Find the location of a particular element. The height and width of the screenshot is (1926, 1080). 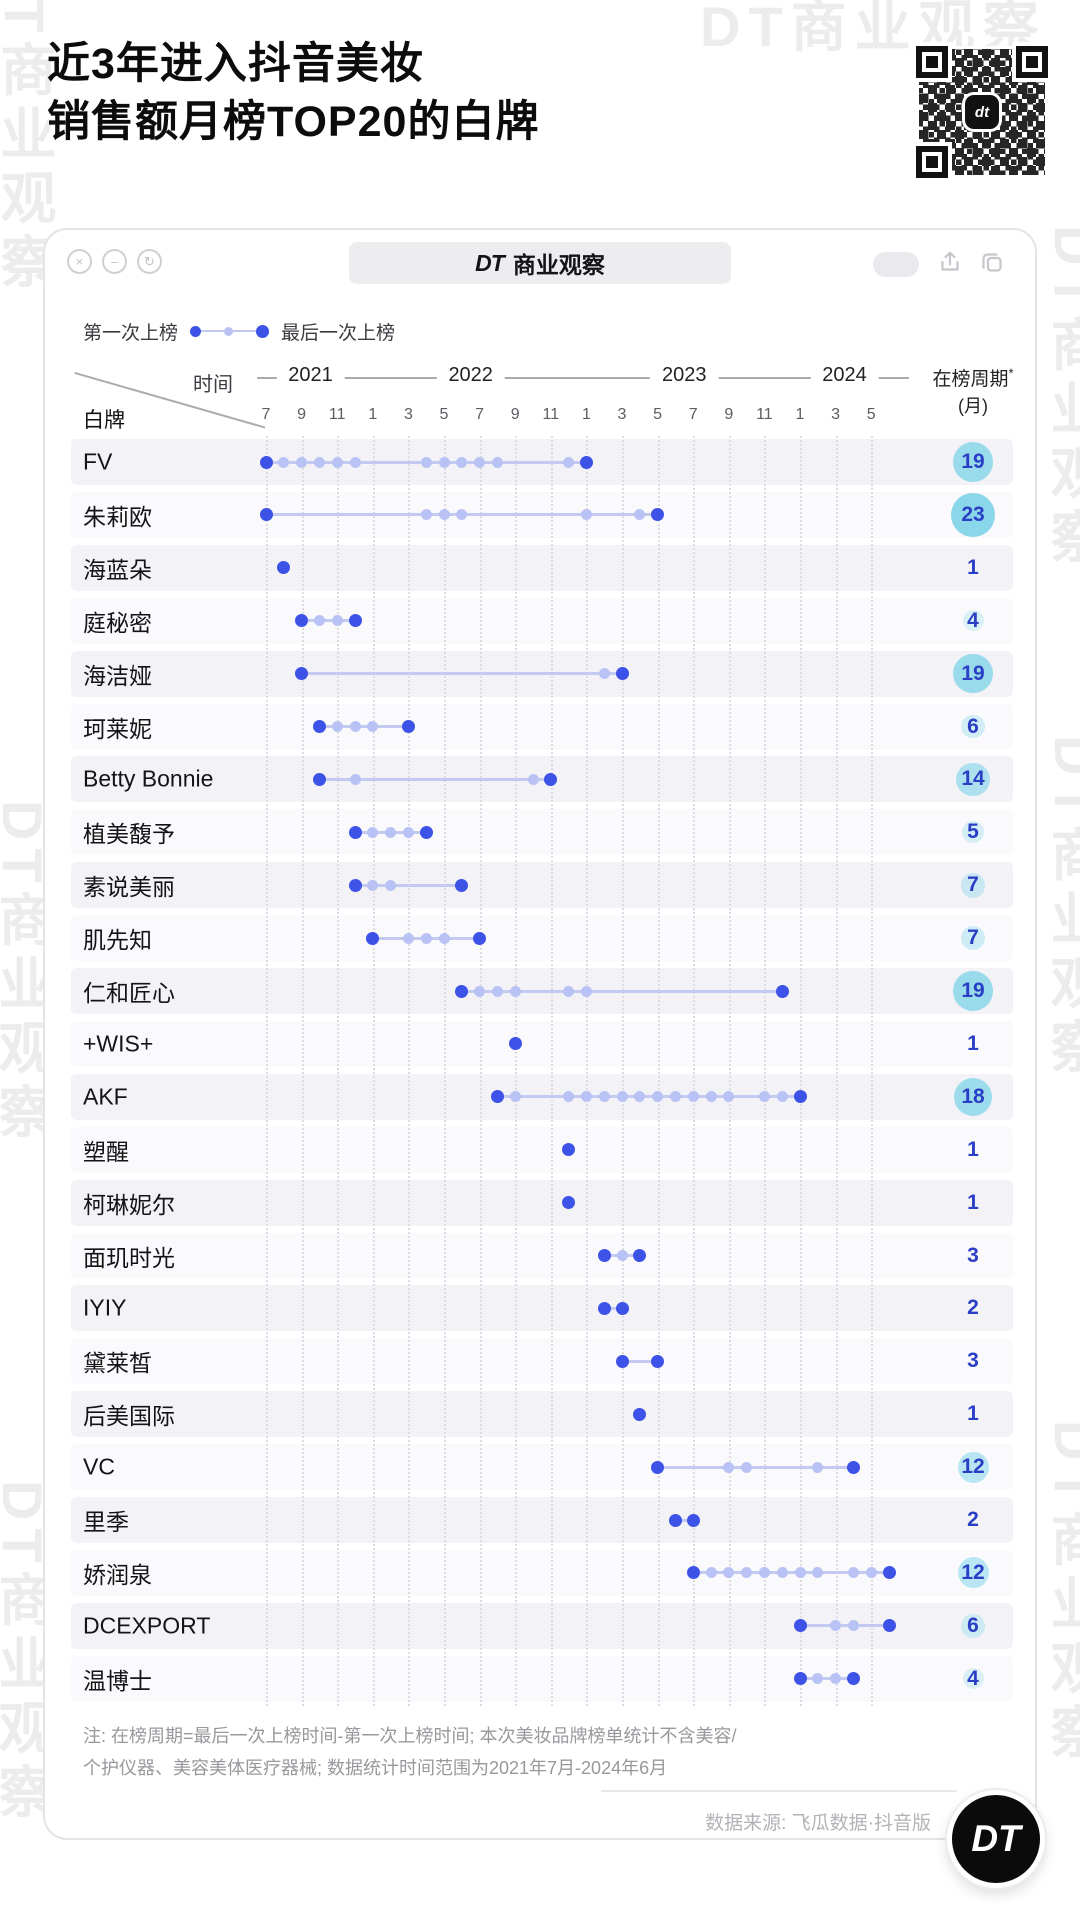

page-title-line2: 销售额月榜TOP20的白牌 is located at coordinates (293, 121).